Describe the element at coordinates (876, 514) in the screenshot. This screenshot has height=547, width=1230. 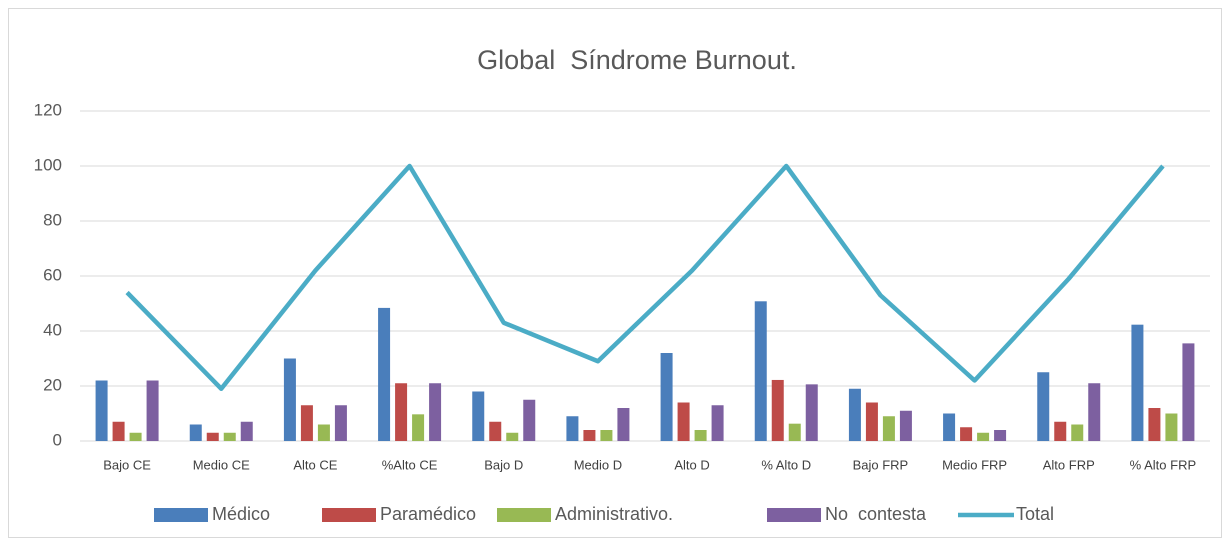
I see `legend-label: No contesta` at that location.